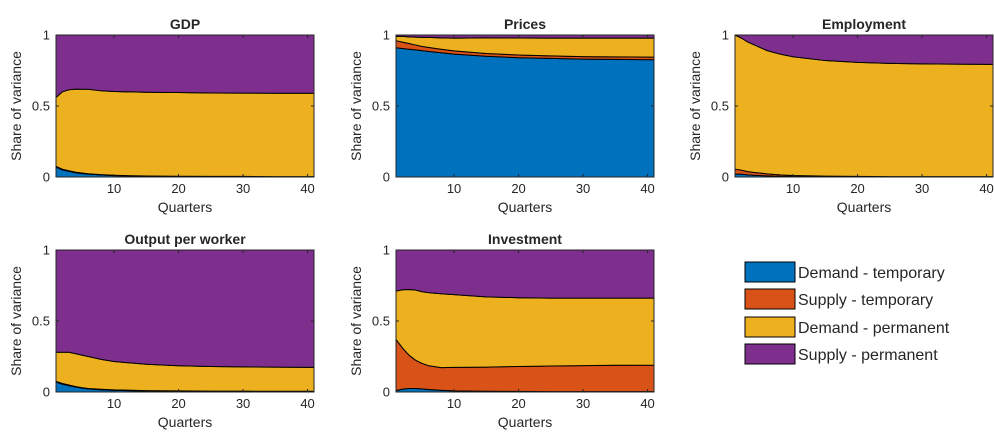  Describe the element at coordinates (46, 250) in the screenshot. I see `y-tick-label-output-per-worker-1: 1` at that location.